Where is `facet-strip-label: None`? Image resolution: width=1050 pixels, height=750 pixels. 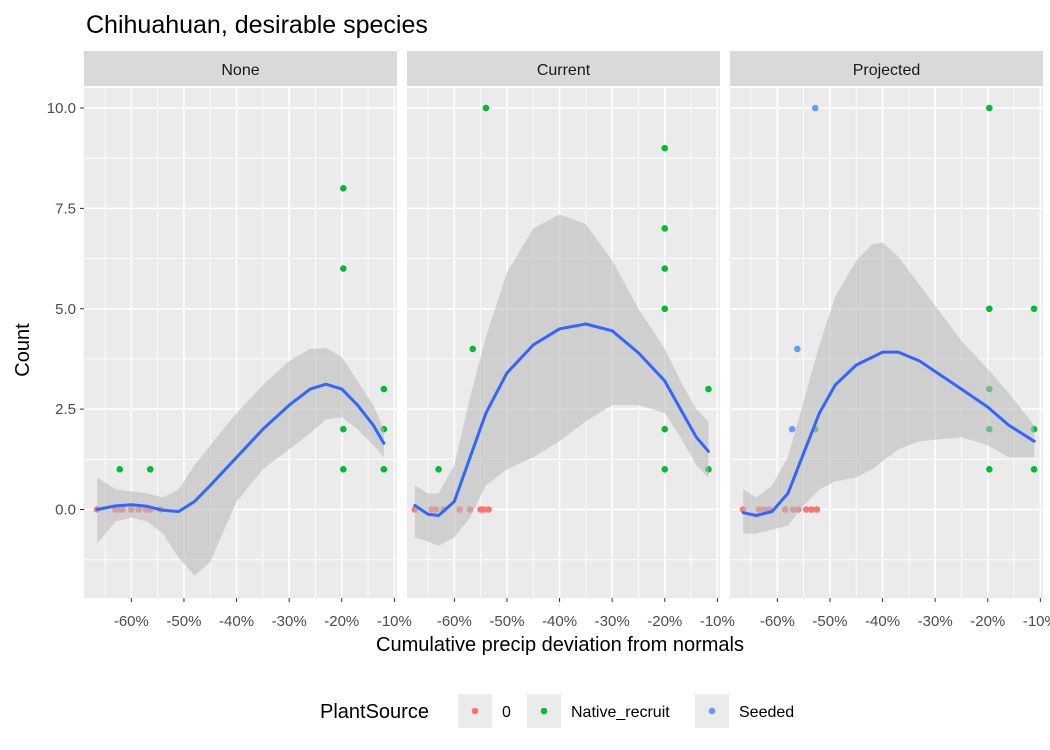
facet-strip-label: None is located at coordinates (240, 70).